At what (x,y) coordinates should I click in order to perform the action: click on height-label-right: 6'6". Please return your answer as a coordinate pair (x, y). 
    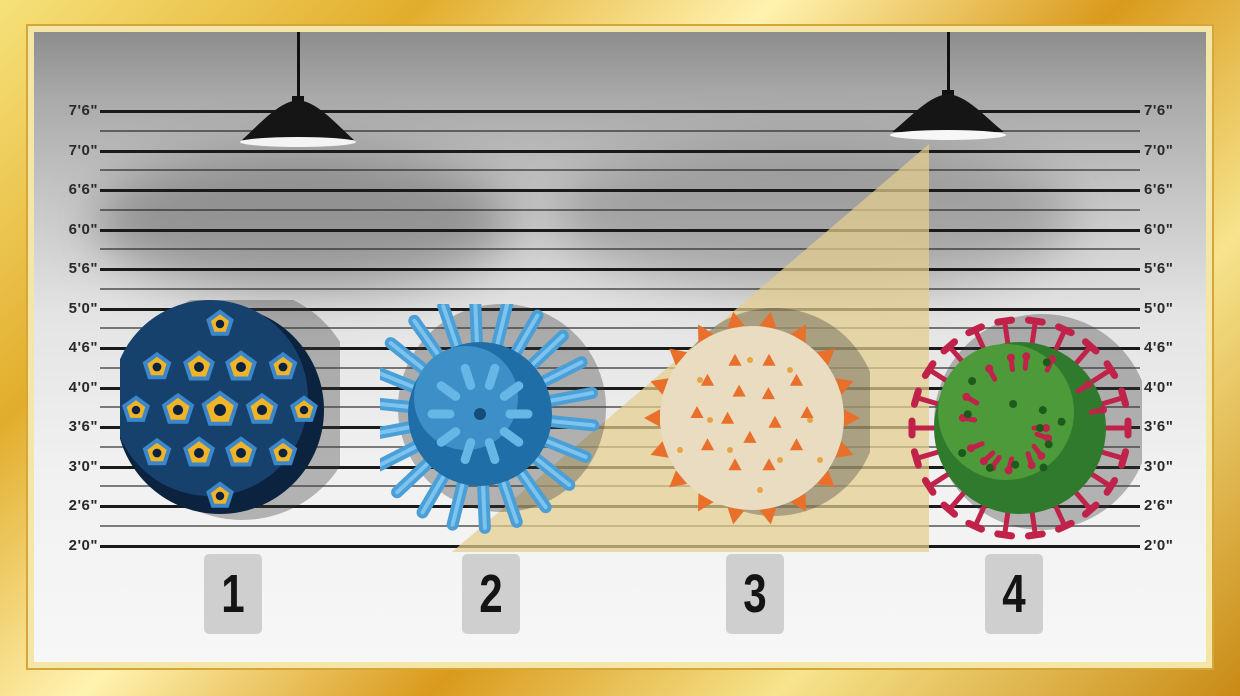
    Looking at the image, I should click on (1159, 189).